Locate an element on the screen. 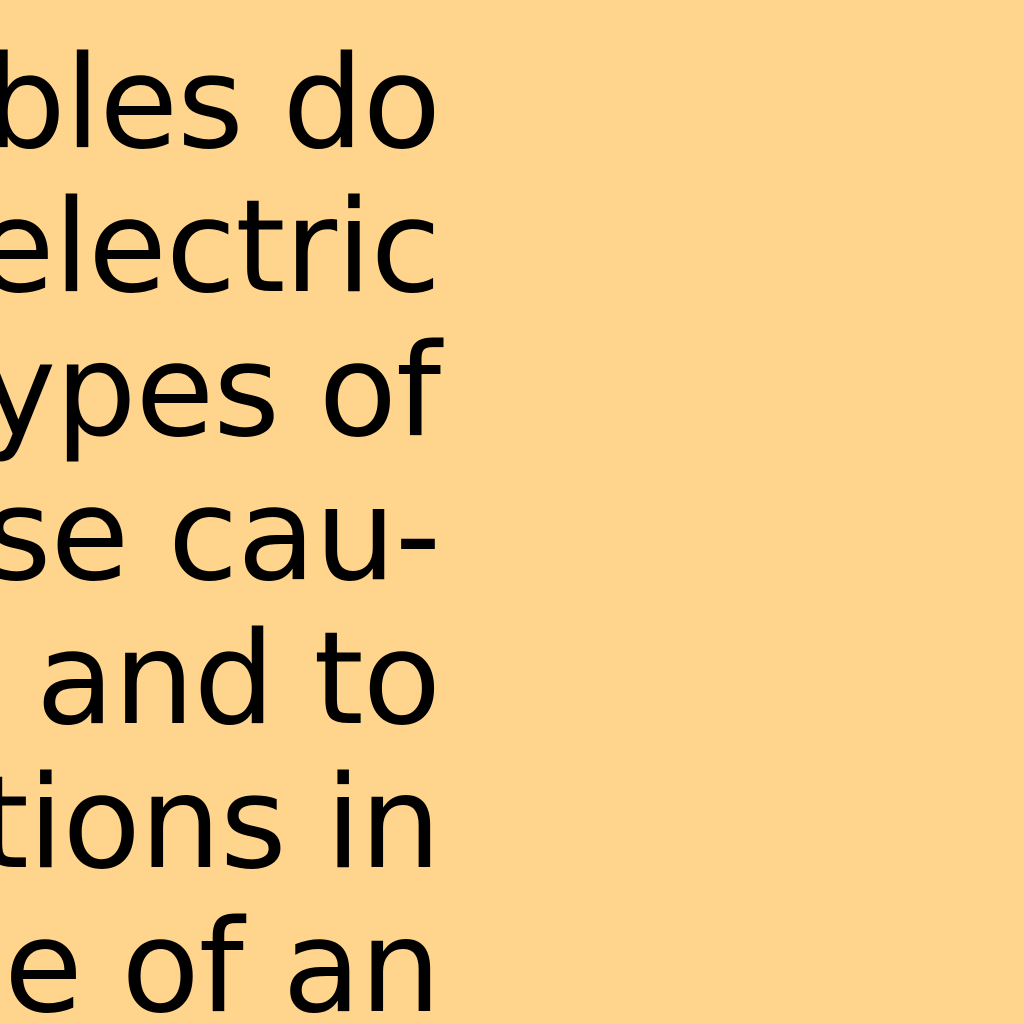  text-line-3: ypes of is located at coordinates (220, 391).